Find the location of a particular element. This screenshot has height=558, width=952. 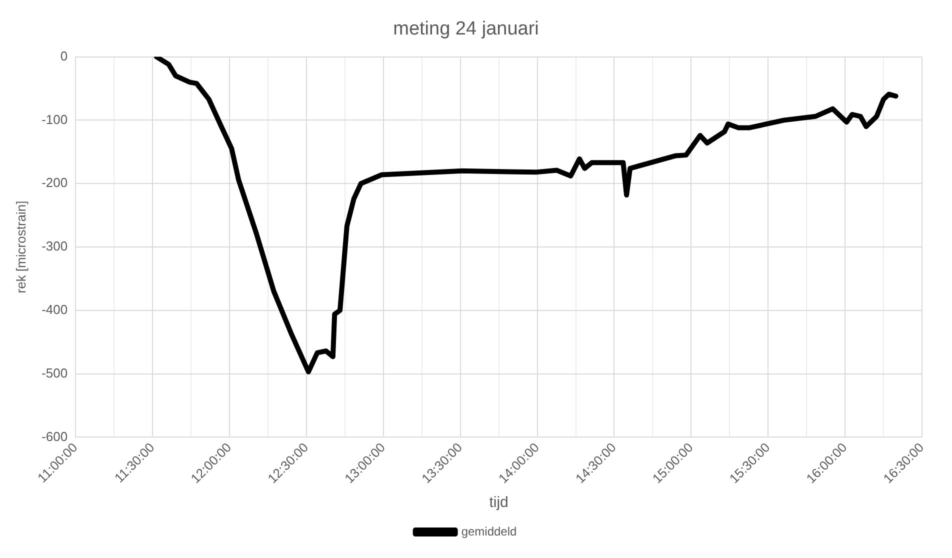

legend-label: gemiddeld is located at coordinates (489, 531).